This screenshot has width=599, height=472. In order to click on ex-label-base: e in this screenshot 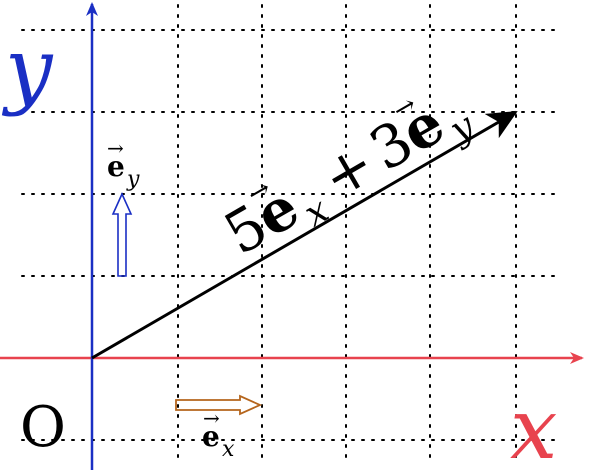, I will do `click(211, 436)`.